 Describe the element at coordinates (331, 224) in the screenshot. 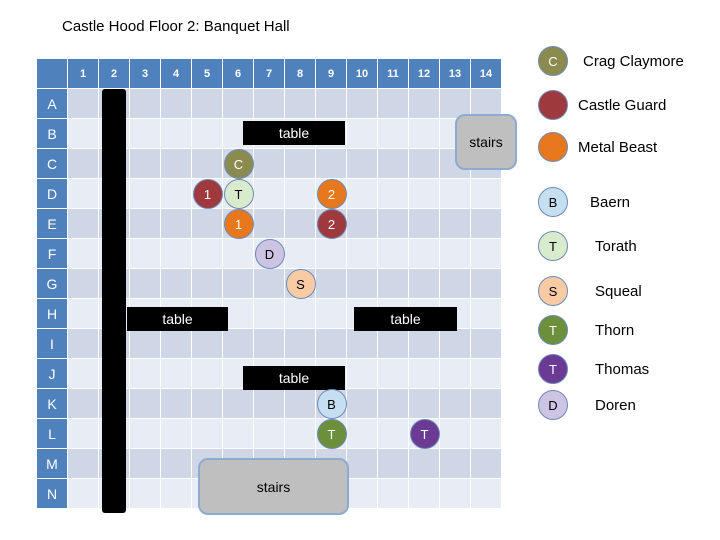

I see `token-castle-guard-2: 2` at that location.